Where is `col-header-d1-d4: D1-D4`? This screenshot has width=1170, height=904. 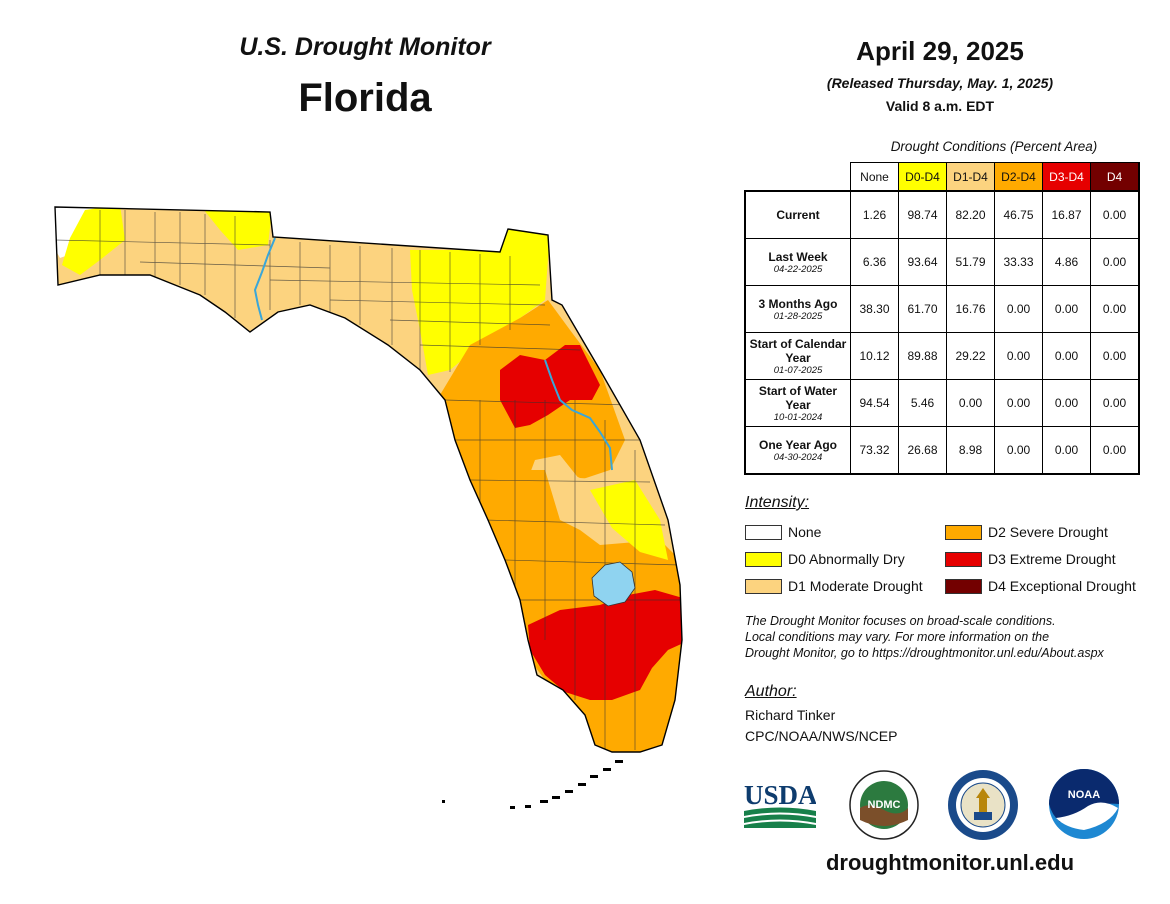
col-header-d1-d4: D1-D4 is located at coordinates (970, 177).